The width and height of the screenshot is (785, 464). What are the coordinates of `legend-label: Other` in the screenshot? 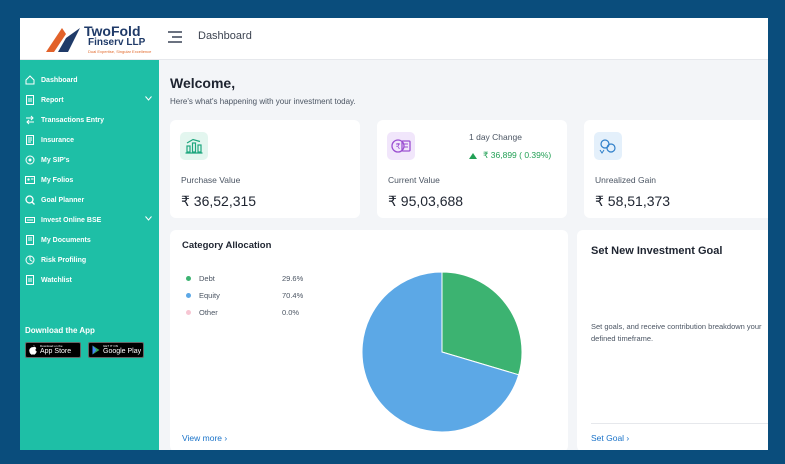 It's located at (208, 312).